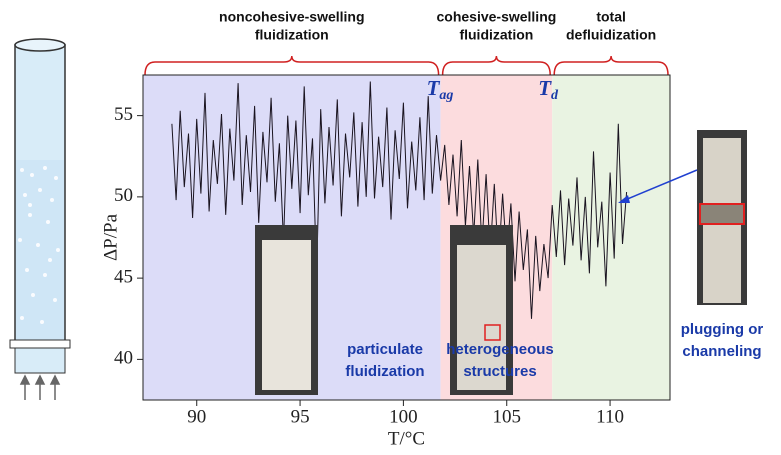  What do you see at coordinates (406, 438) in the screenshot?
I see `x-axis-label: T/°C` at bounding box center [406, 438].